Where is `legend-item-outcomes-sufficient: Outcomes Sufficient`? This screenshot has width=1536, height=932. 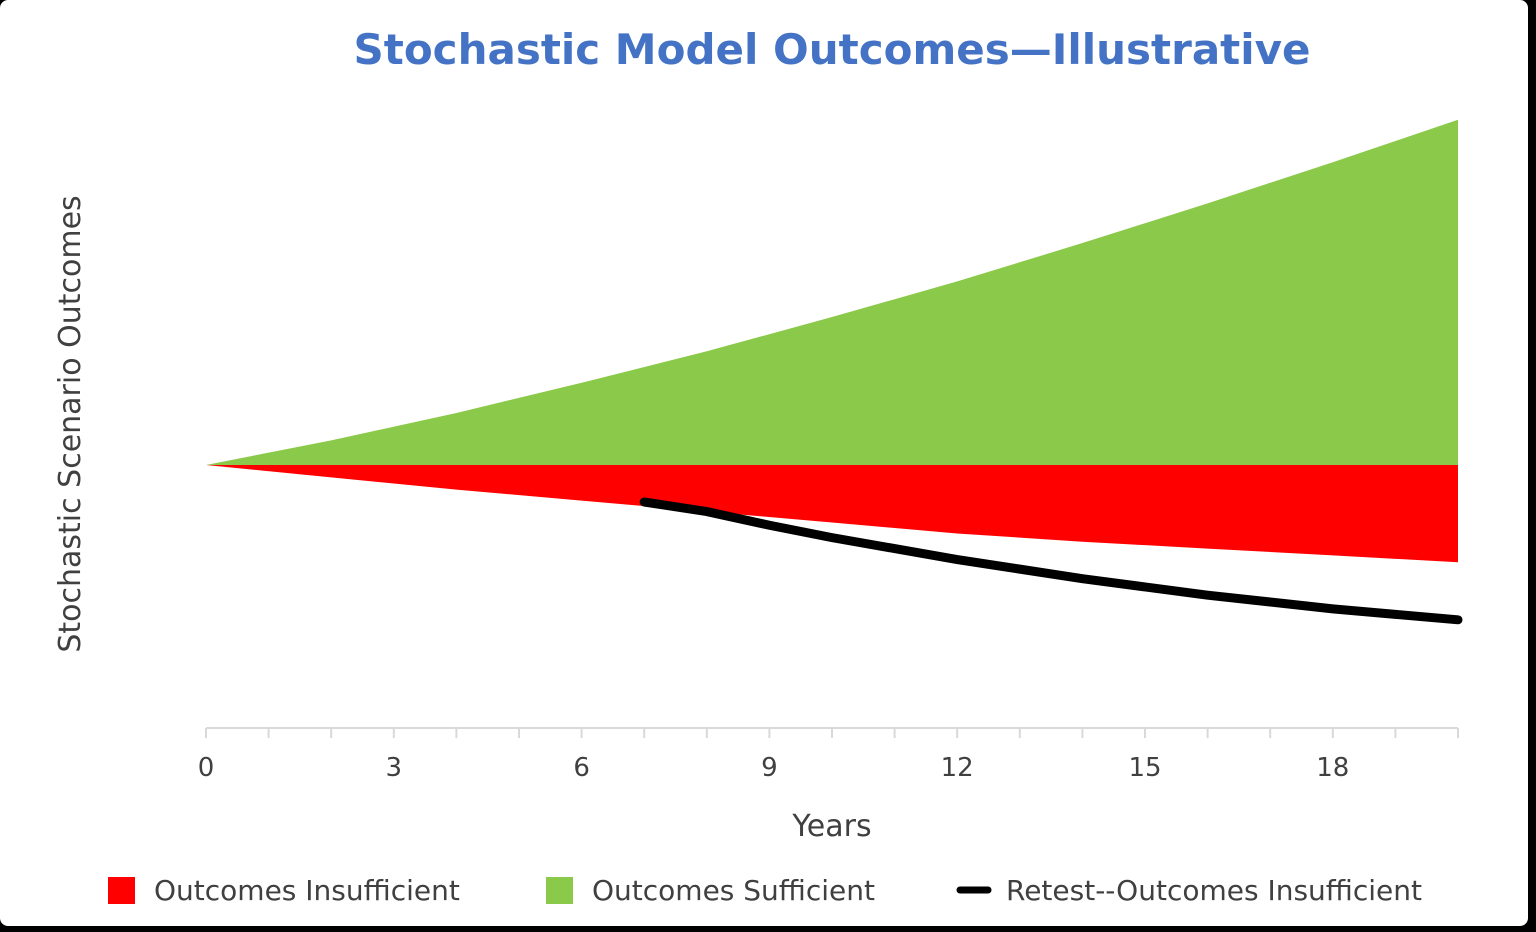 legend-item-outcomes-sufficient: Outcomes Sufficient is located at coordinates (710, 890).